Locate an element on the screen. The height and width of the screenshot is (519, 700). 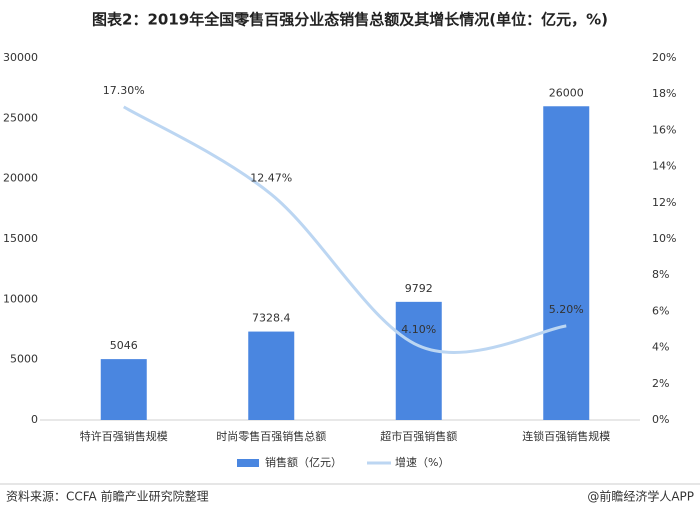
source: 资料来源：CCFA 前瞻产业研究院整理 is located at coordinates (107, 496).